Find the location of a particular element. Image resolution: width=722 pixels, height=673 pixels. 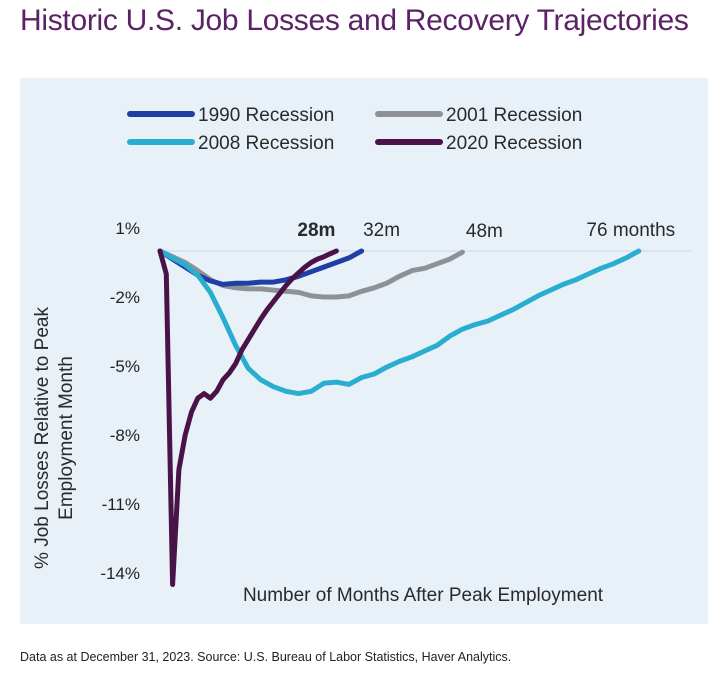

end-label-2001: 48m is located at coordinates (484, 231).